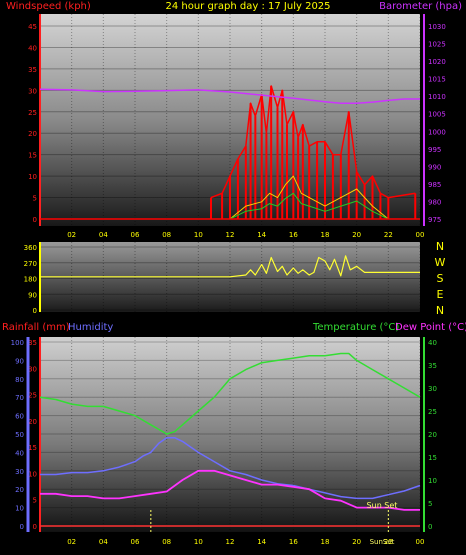 The image size is (466, 555). Describe the element at coordinates (32, 295) in the screenshot. I see `direction-tick-label: 90` at that location.